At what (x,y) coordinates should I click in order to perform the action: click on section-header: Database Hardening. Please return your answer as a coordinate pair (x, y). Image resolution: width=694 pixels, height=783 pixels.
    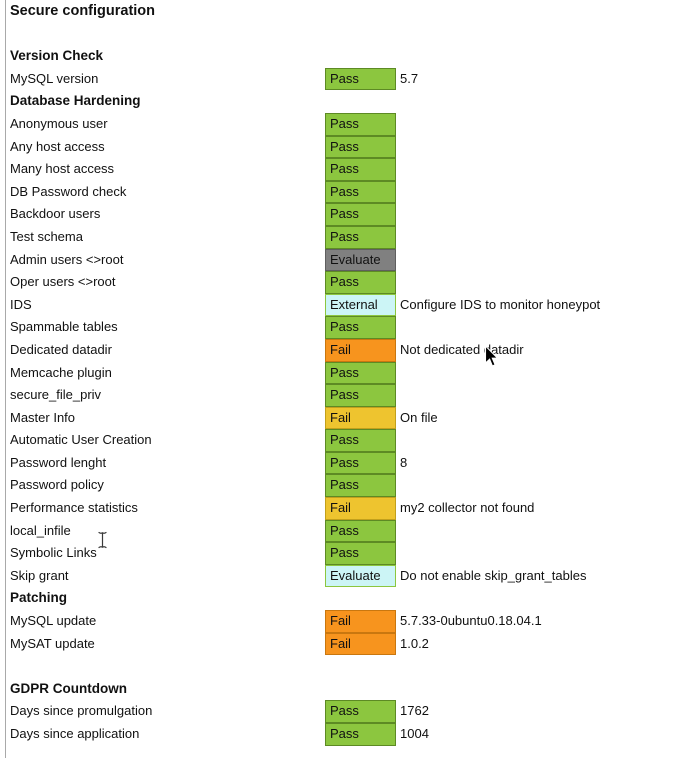
    Looking at the image, I should click on (75, 101).